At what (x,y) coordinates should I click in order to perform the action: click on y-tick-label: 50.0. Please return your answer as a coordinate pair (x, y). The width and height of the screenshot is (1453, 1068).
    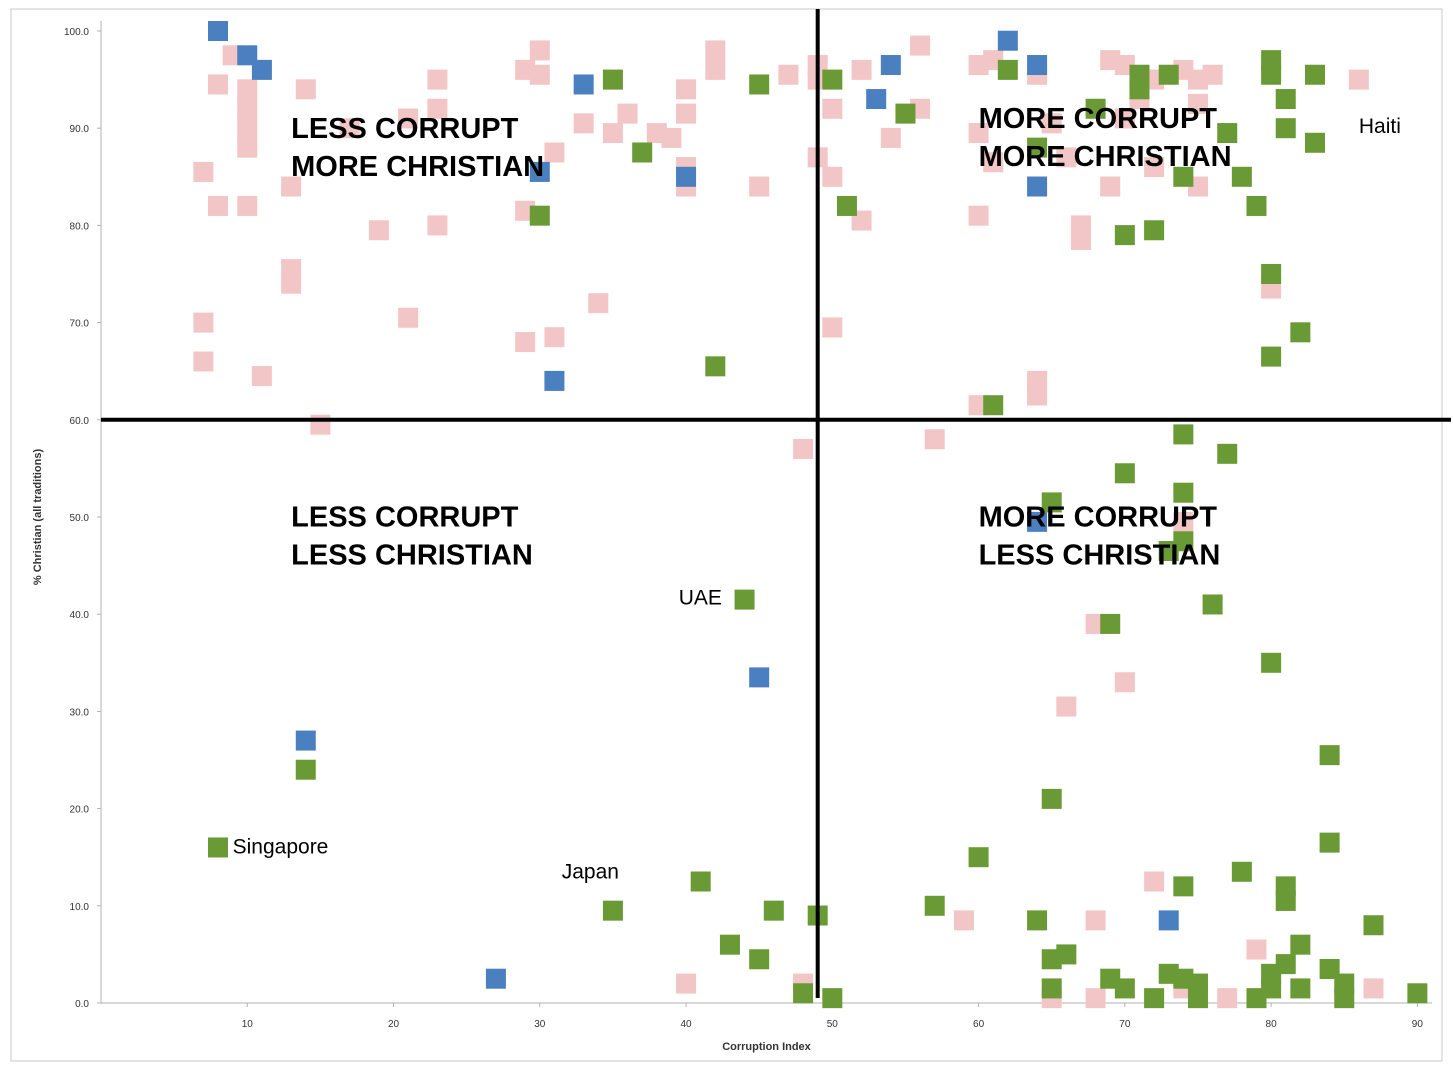
    Looking at the image, I should click on (80, 518).